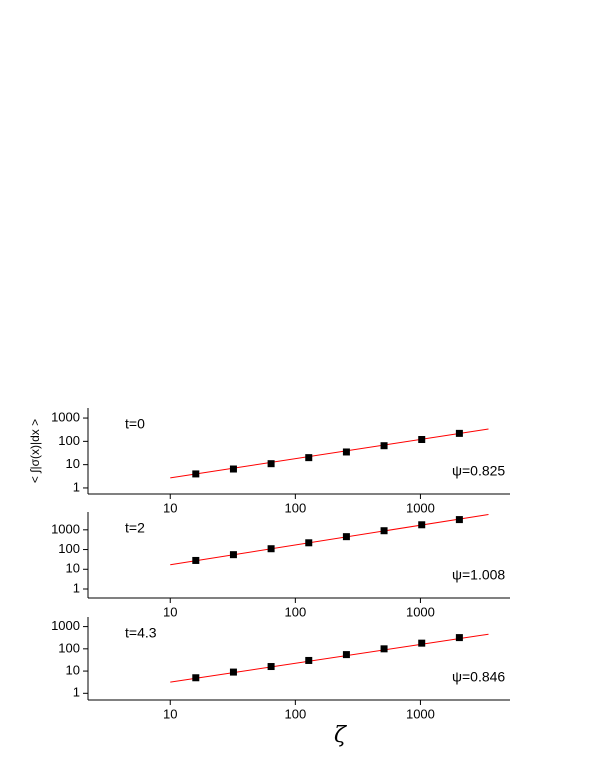 Image resolution: width=599 pixels, height=776 pixels. Describe the element at coordinates (478, 575) in the screenshot. I see `annotation: ψ=1.008` at that location.